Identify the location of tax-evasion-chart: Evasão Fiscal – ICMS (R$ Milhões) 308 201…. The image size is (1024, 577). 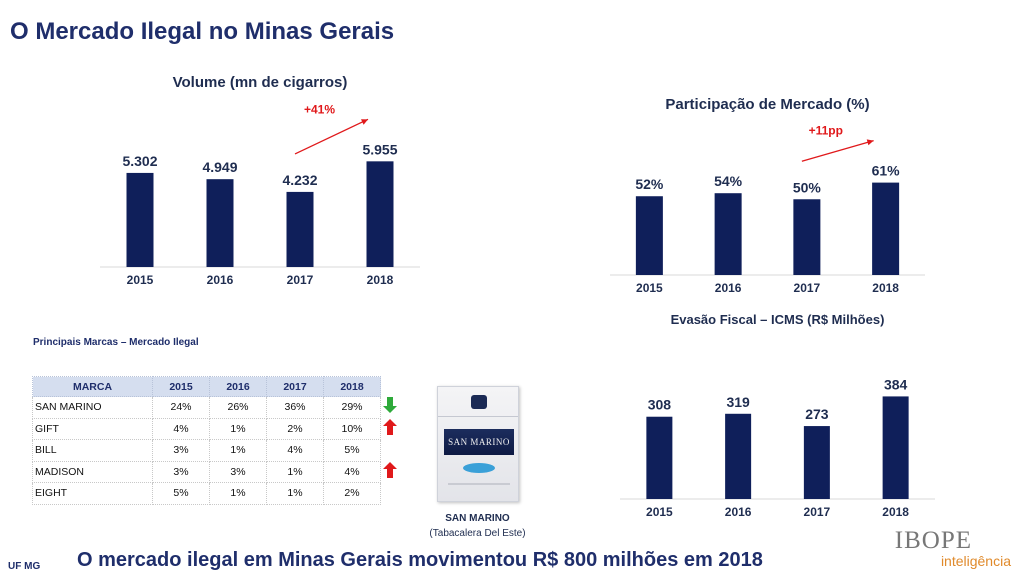
(777, 415).